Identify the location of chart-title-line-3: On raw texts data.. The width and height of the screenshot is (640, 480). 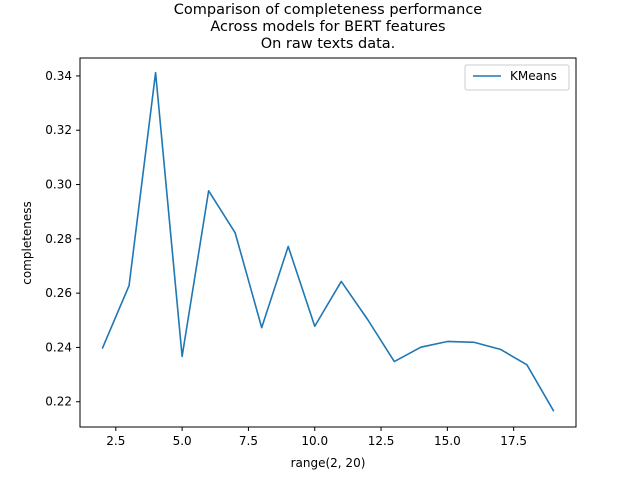
(328, 44).